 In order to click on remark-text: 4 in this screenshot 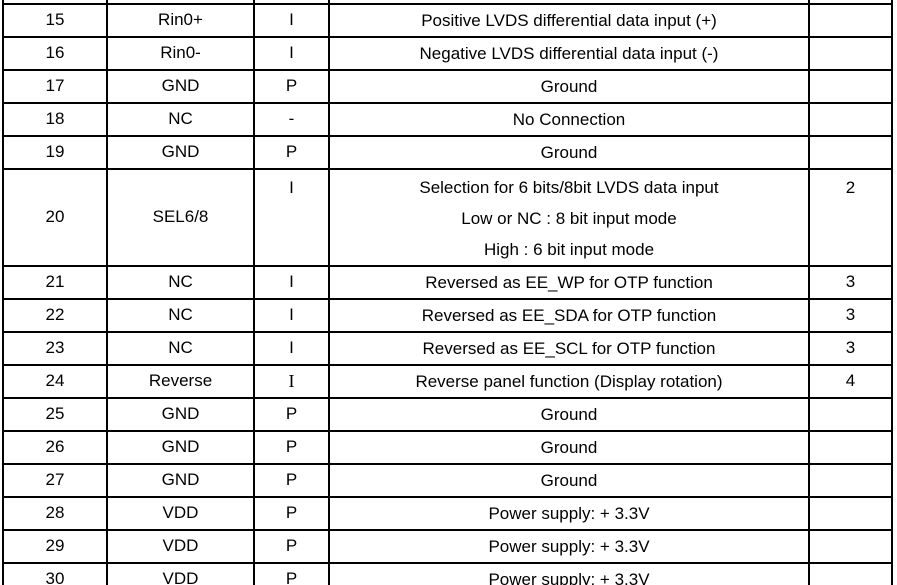, I will do `click(850, 381)`.